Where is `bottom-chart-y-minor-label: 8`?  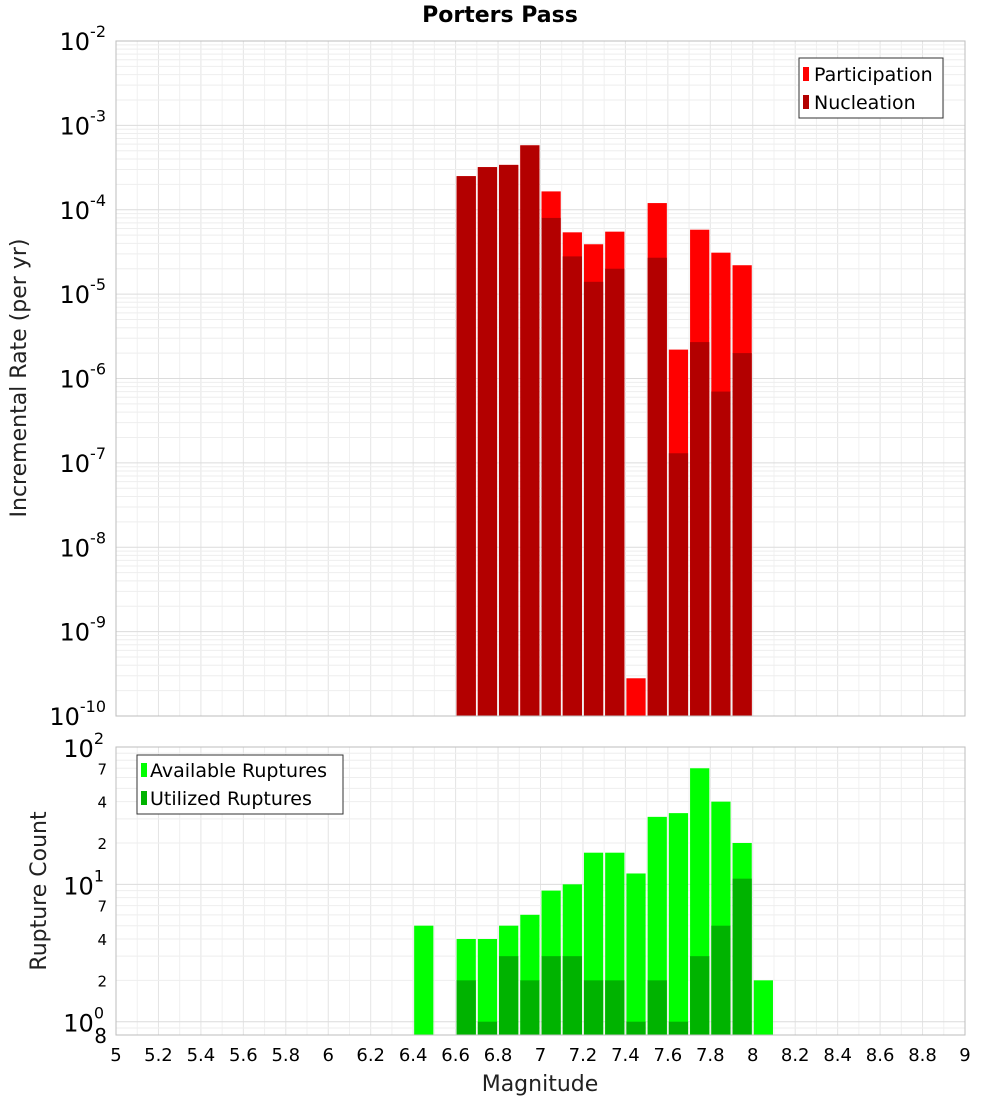 bottom-chart-y-minor-label: 8 is located at coordinates (100, 1036).